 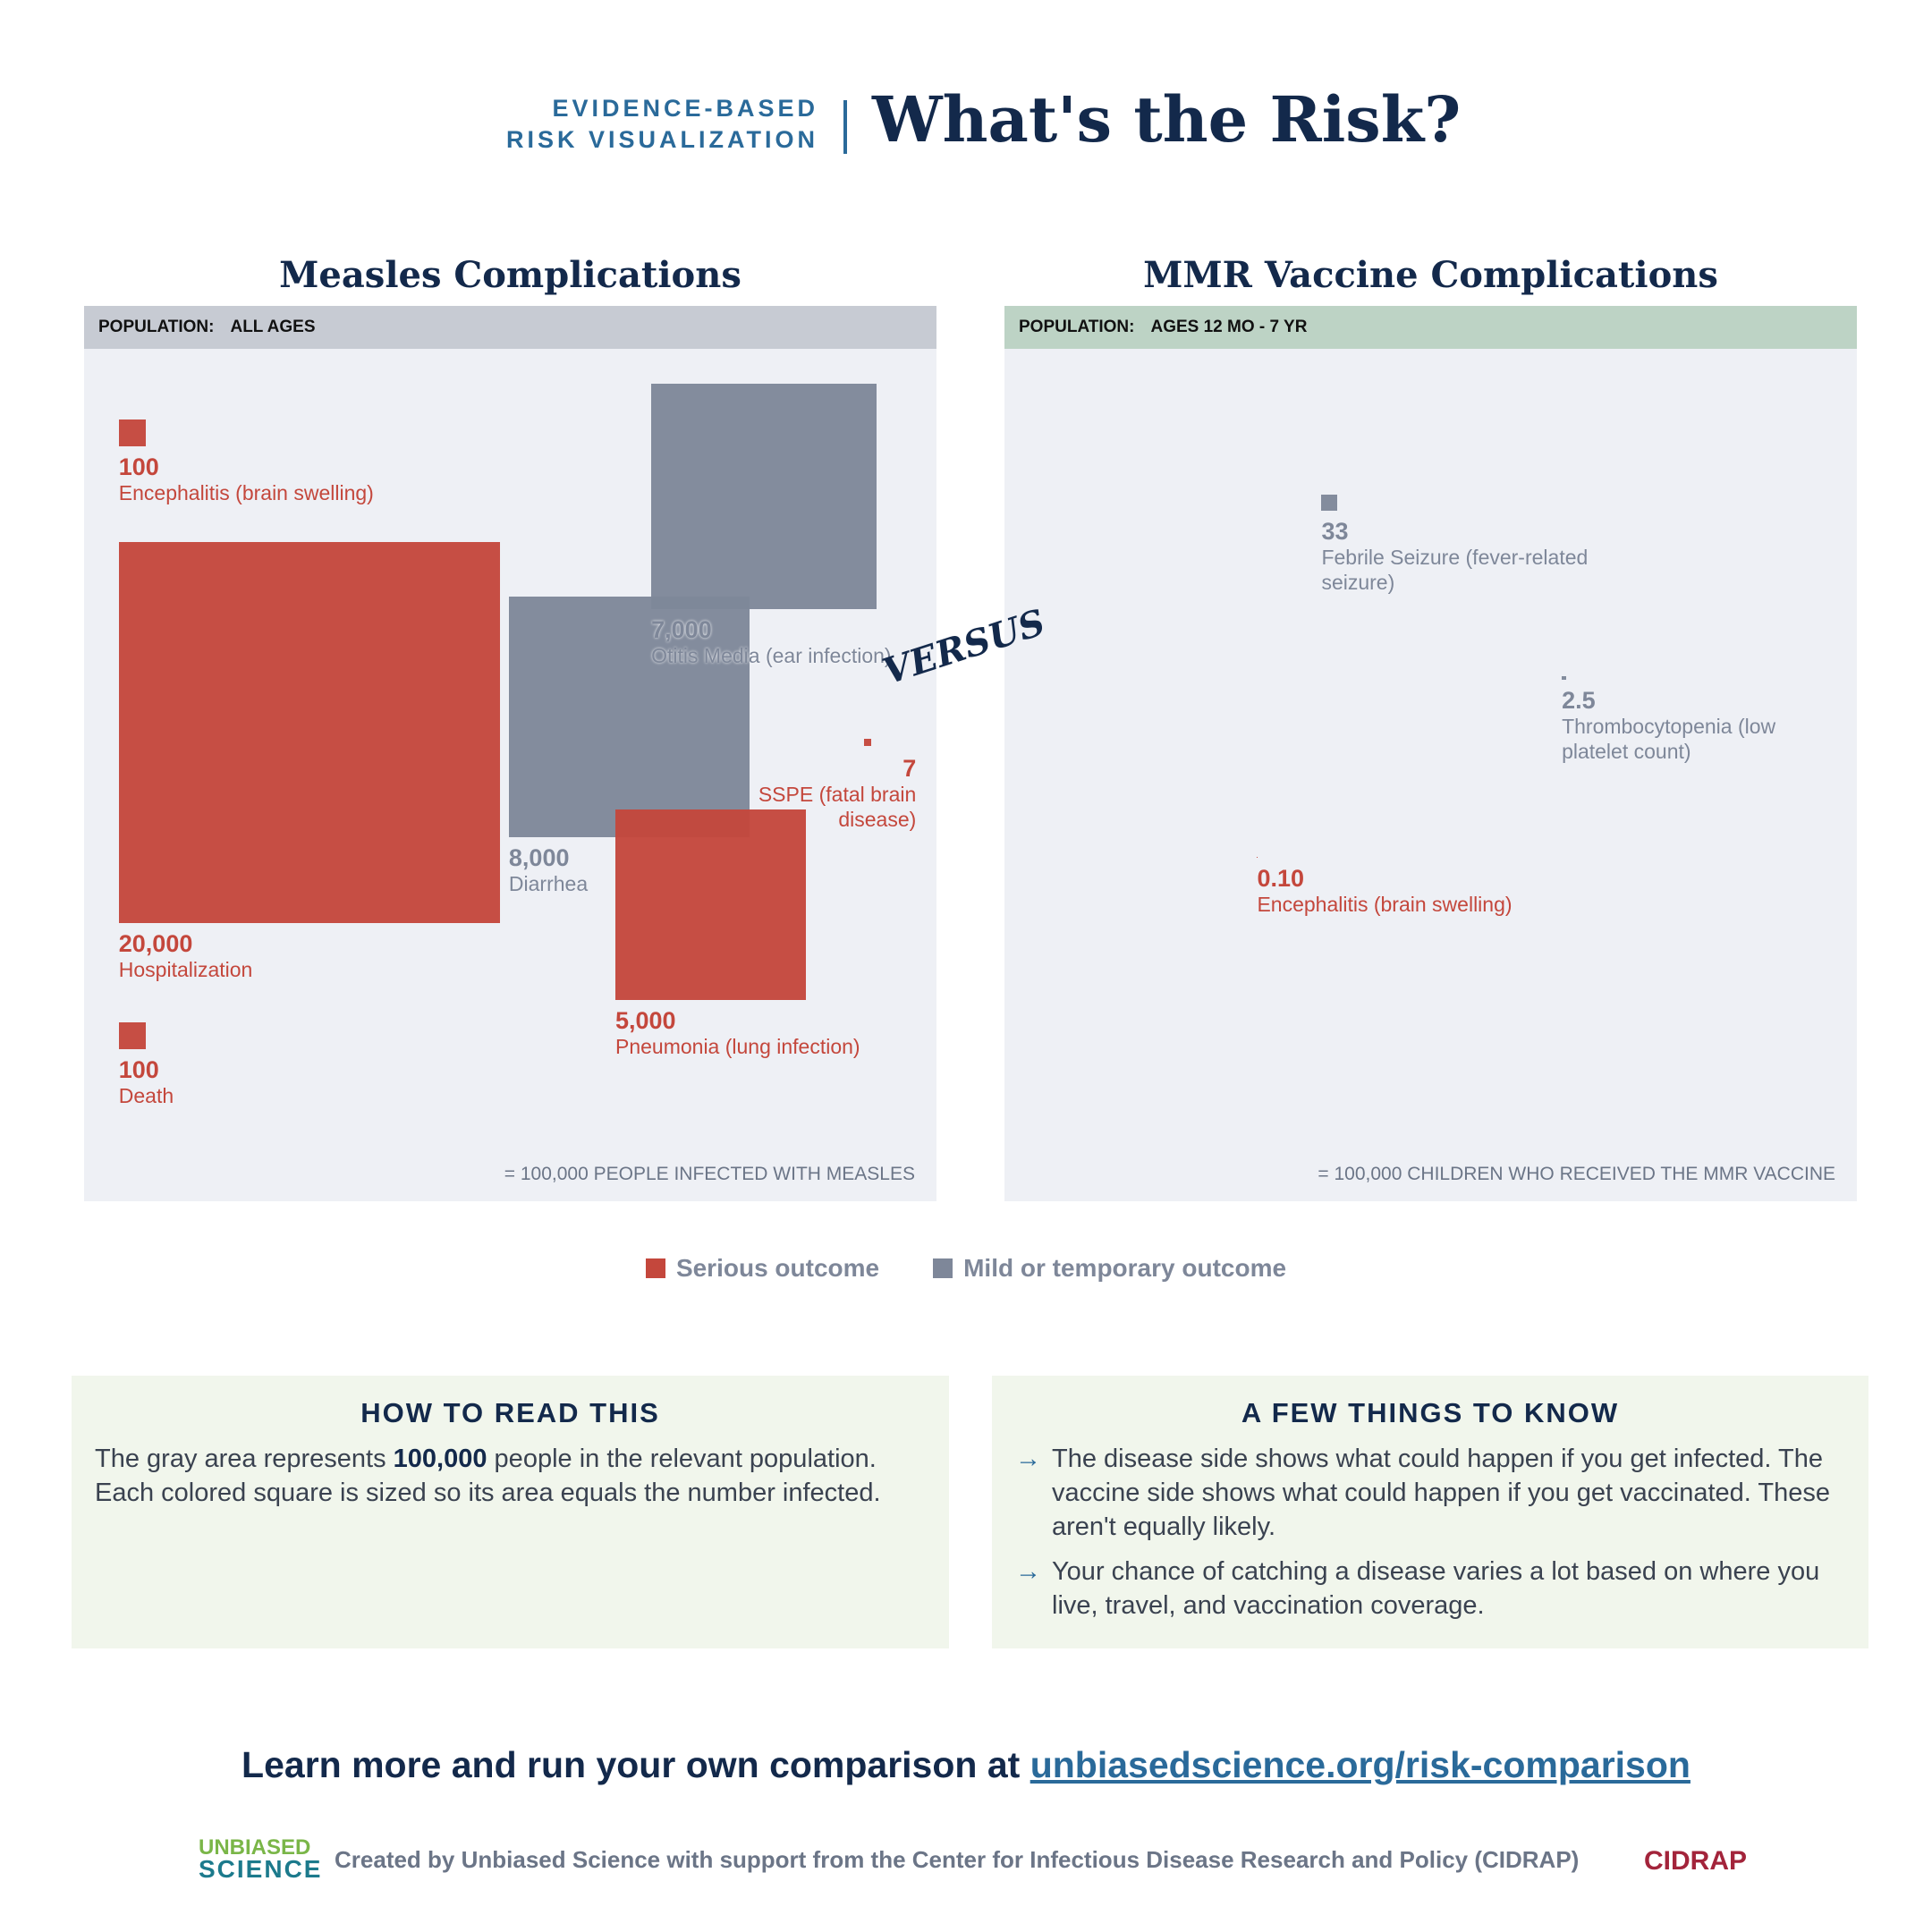 I want to click on cta-link: unbiasedscience.org/risk-comparison, so click(x=1360, y=1764).